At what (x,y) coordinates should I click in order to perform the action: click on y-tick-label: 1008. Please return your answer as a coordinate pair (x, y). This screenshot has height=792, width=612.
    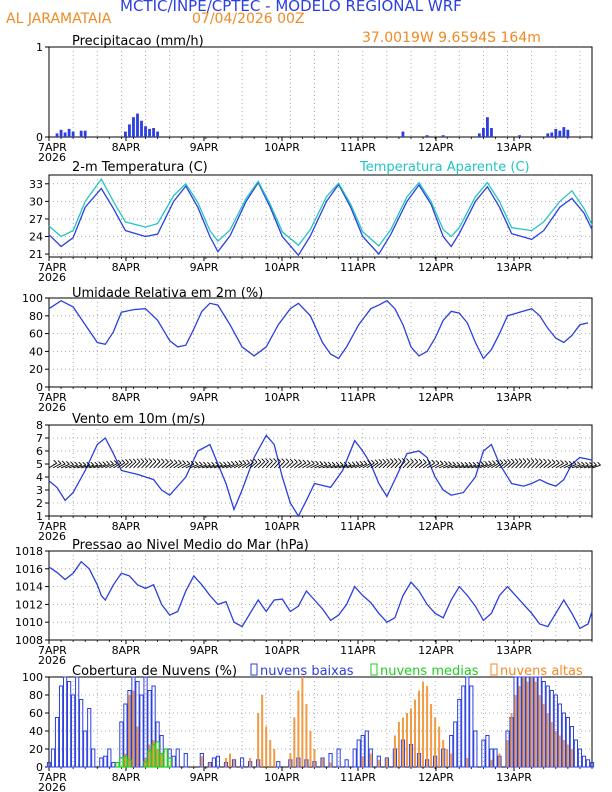
    Looking at the image, I should click on (29, 640).